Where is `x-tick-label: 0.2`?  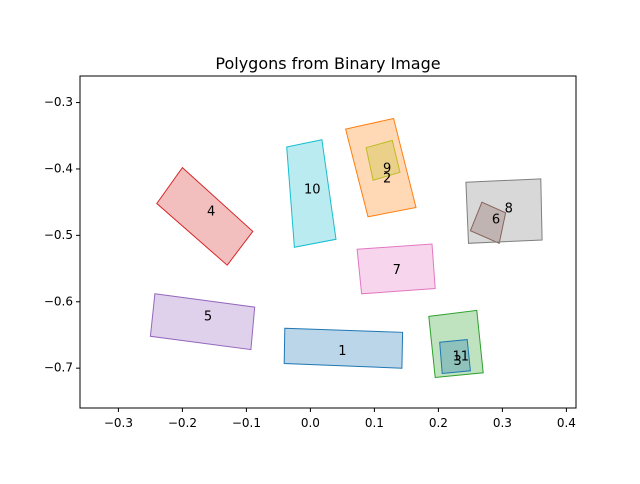
x-tick-label: 0.2 is located at coordinates (438, 423).